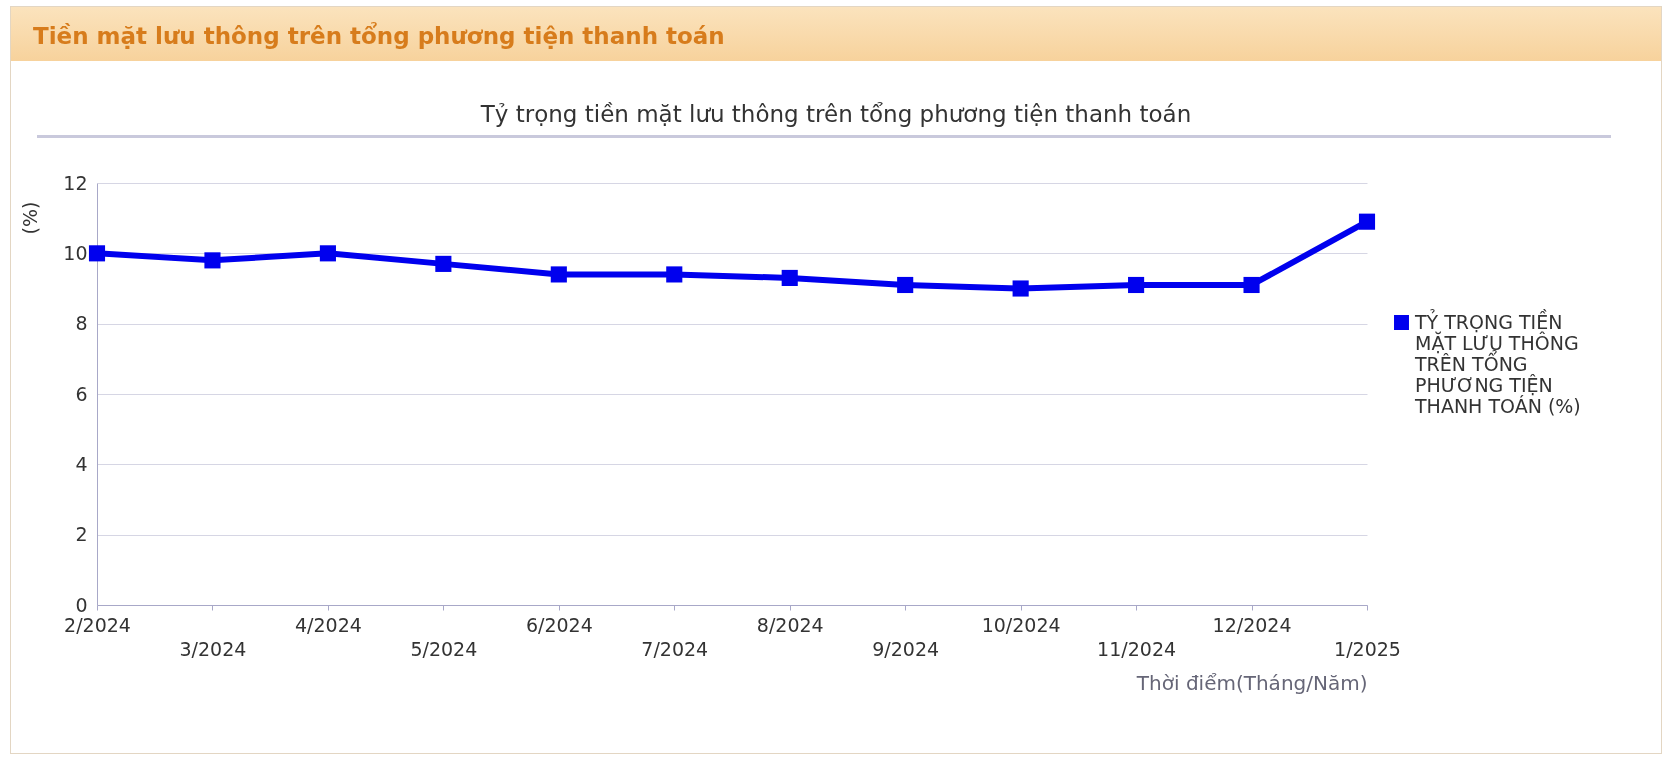 The height and width of the screenshot is (764, 1672). I want to click on x-tick-label: 1/2025, so click(1367, 648).